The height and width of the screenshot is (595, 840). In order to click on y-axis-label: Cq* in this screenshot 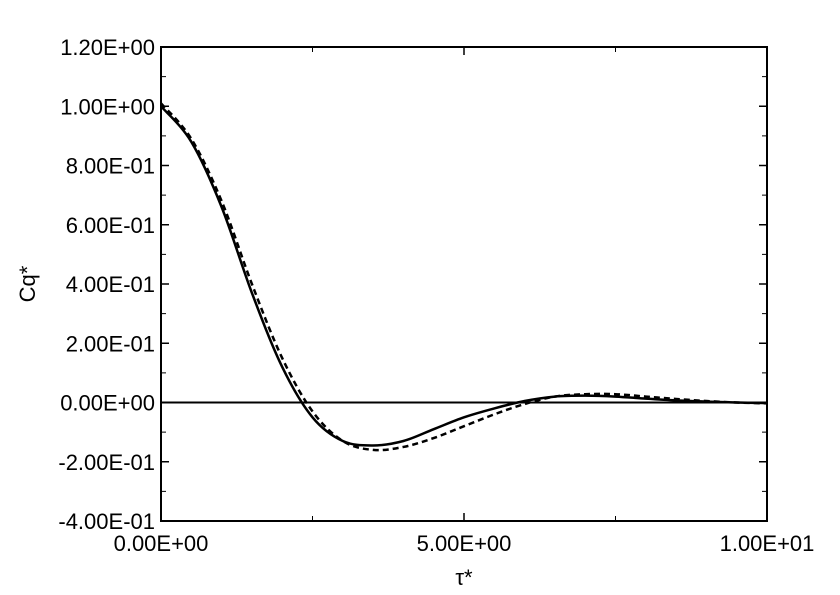, I will do `click(27, 283)`.